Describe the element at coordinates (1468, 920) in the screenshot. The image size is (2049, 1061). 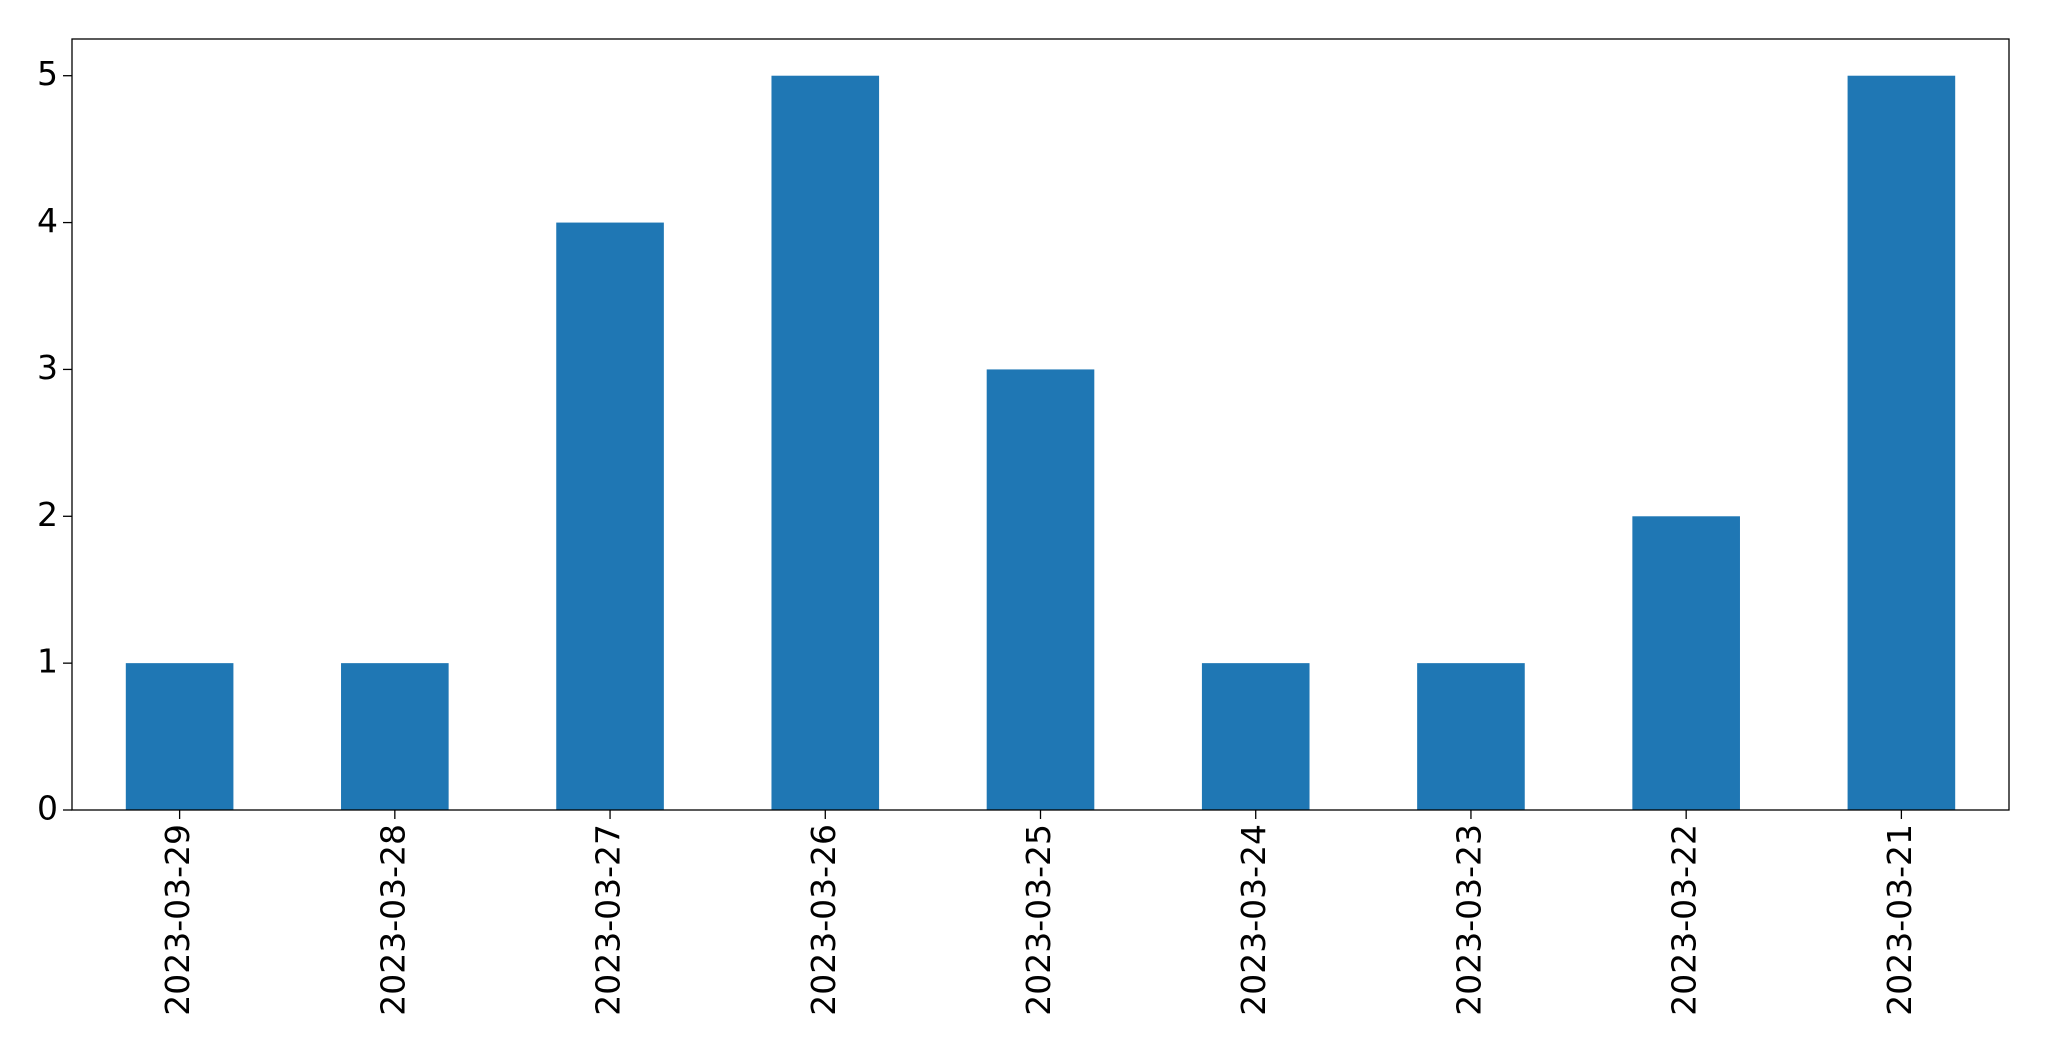
I see `x-tick-label: 2023-03-23` at that location.